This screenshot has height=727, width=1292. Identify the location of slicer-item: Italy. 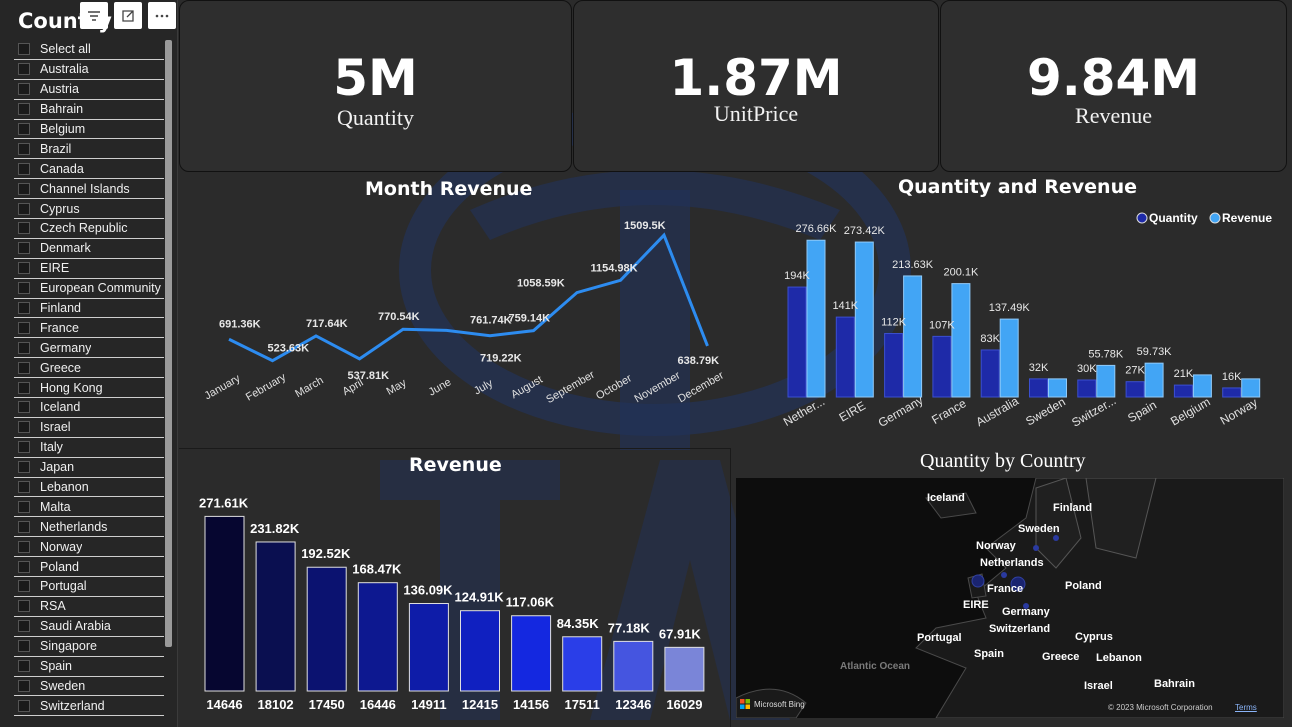
(89, 448).